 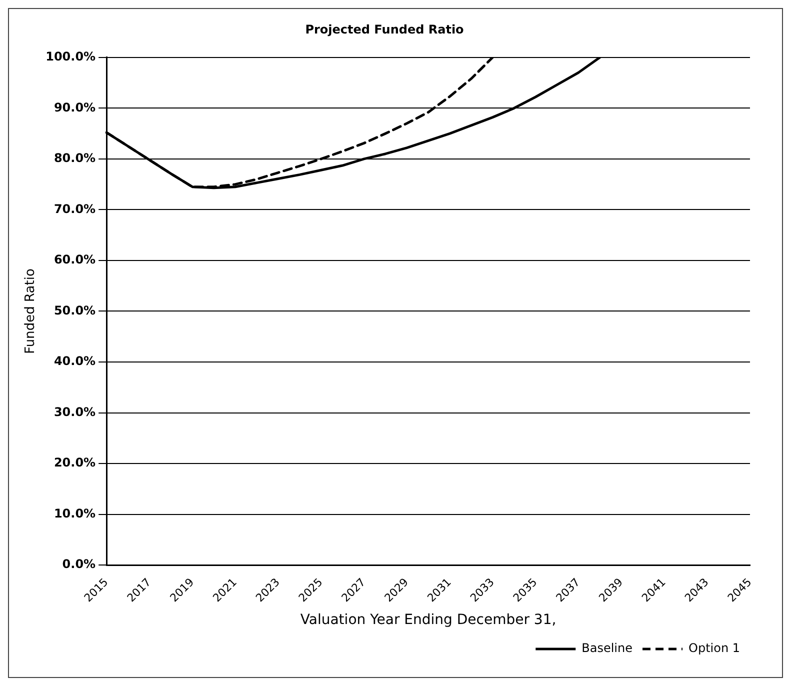 I want to click on y-tick-label: 10.0%, so click(x=75, y=513).